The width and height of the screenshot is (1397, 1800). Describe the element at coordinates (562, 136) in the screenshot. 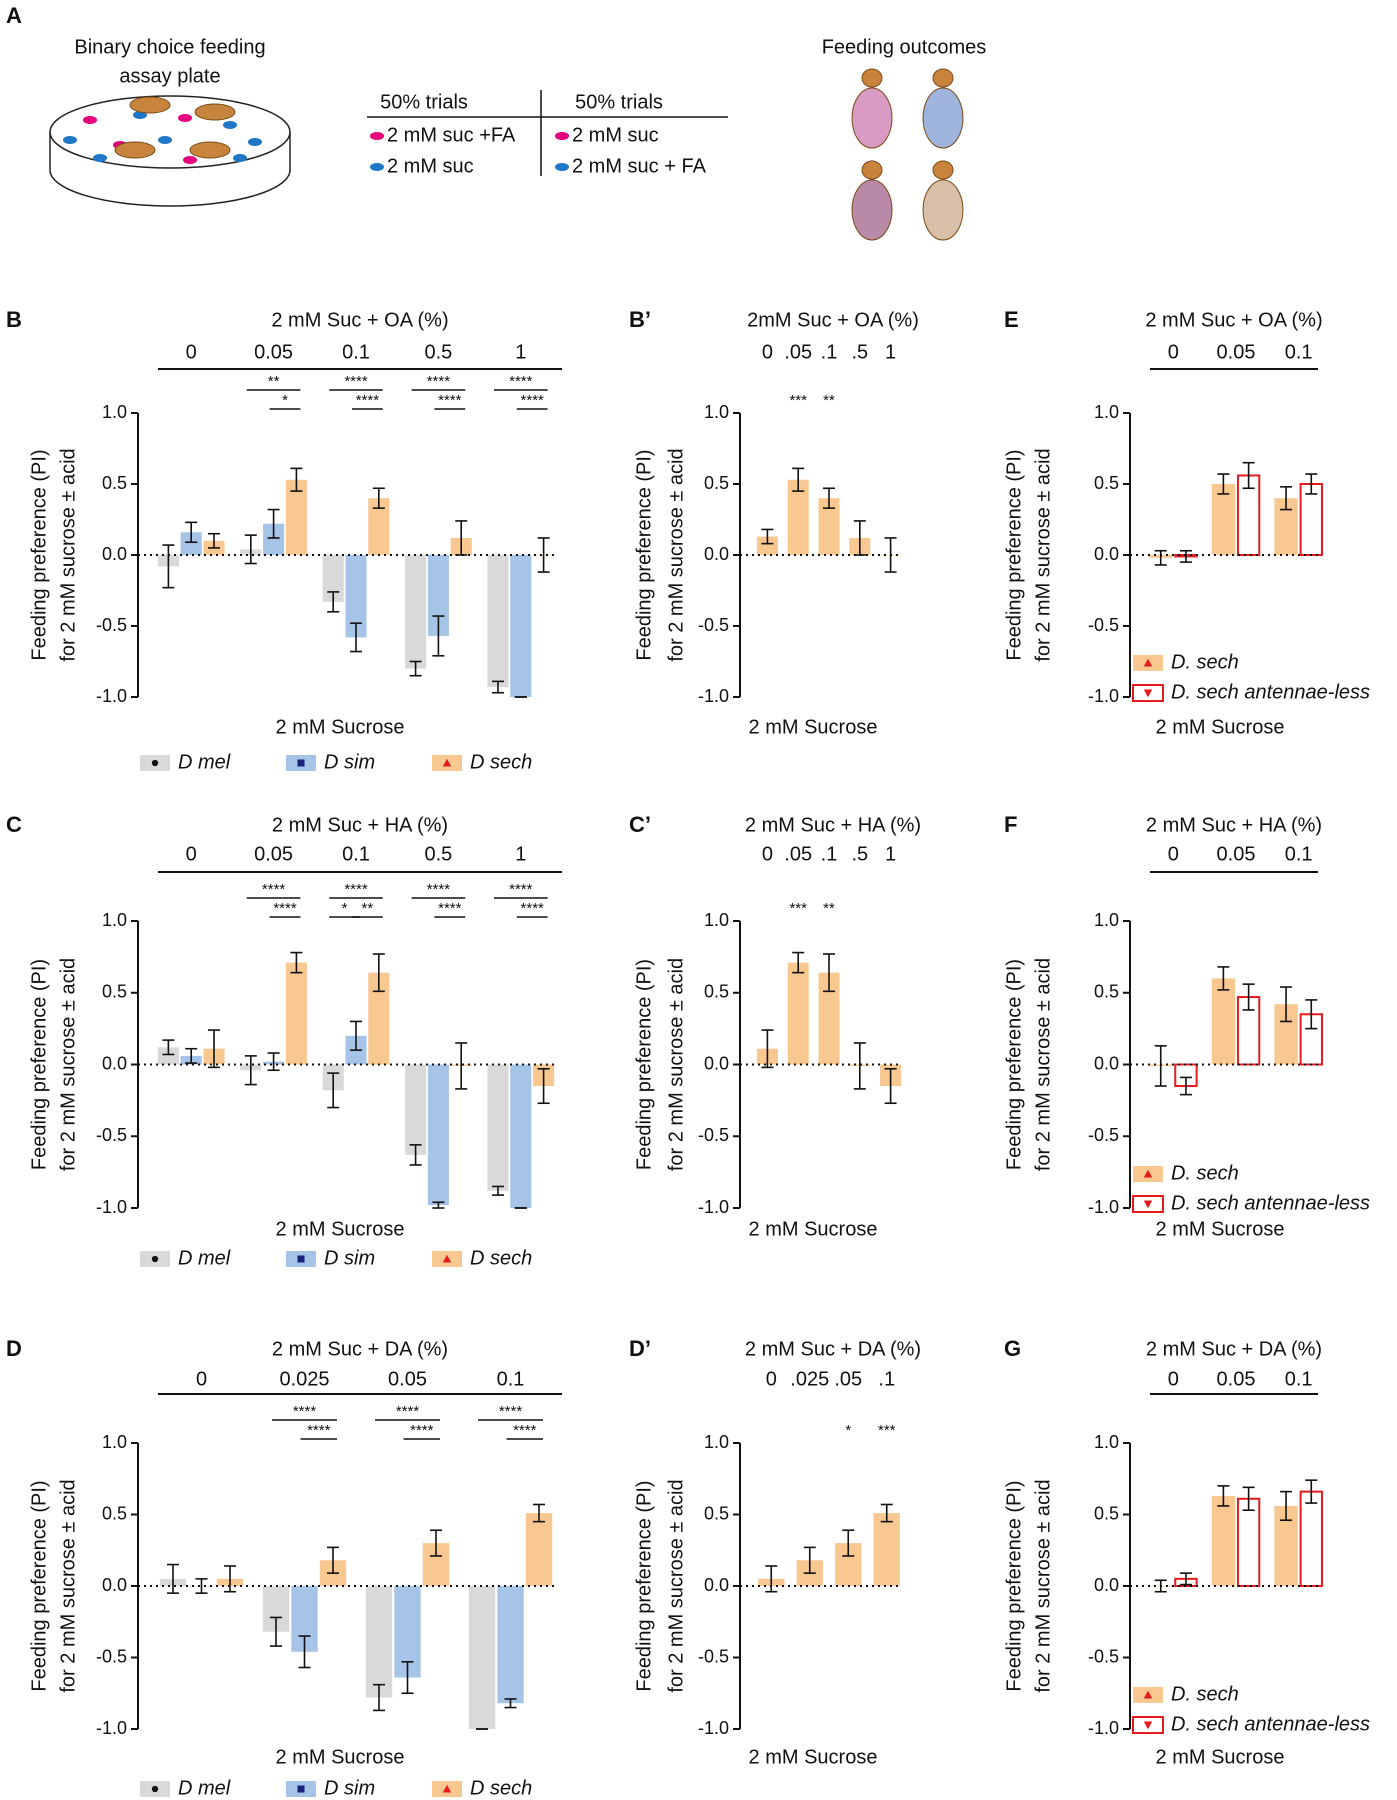

I see `dot-magenta` at that location.